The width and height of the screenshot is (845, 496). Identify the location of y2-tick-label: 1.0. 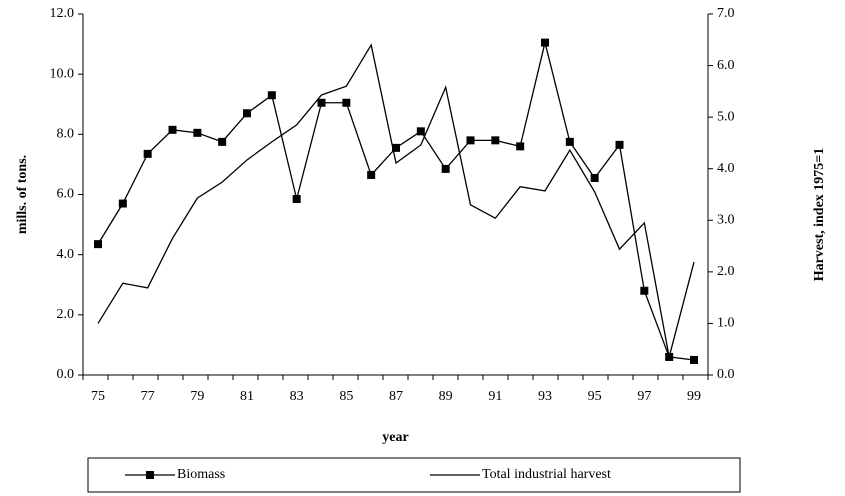
(726, 323).